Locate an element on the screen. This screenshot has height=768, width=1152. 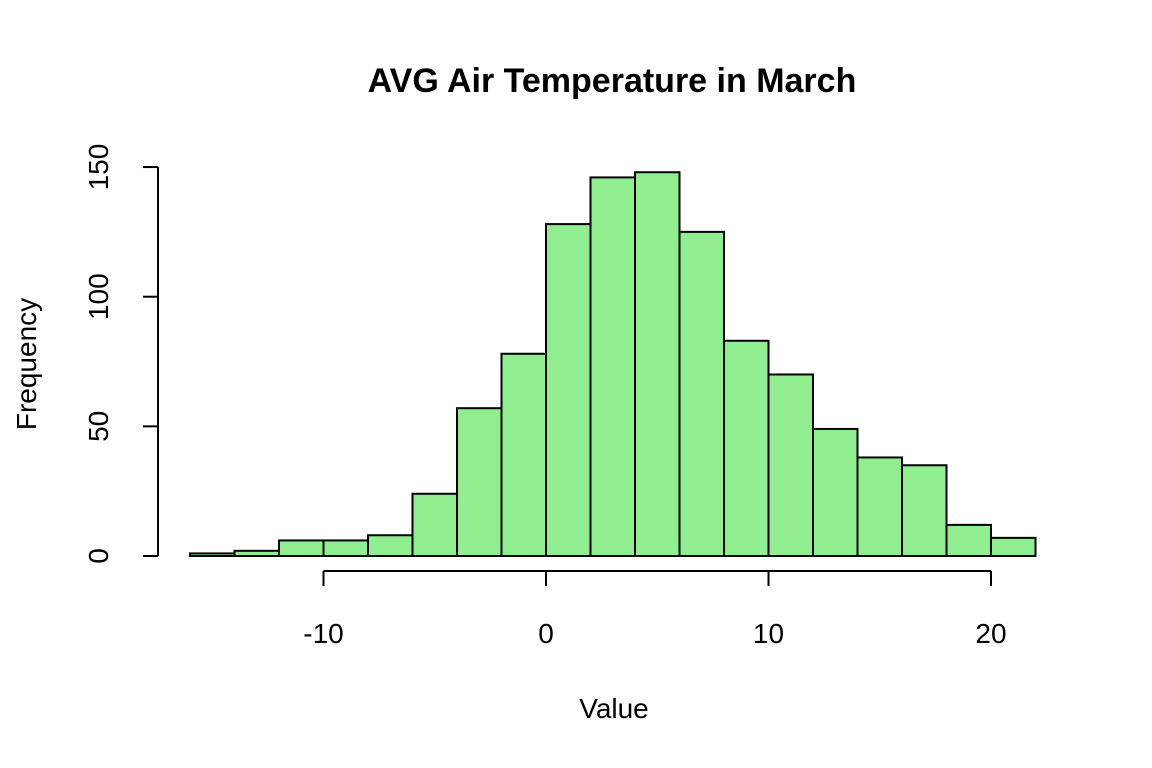
x-tick-label: 0 is located at coordinates (546, 633).